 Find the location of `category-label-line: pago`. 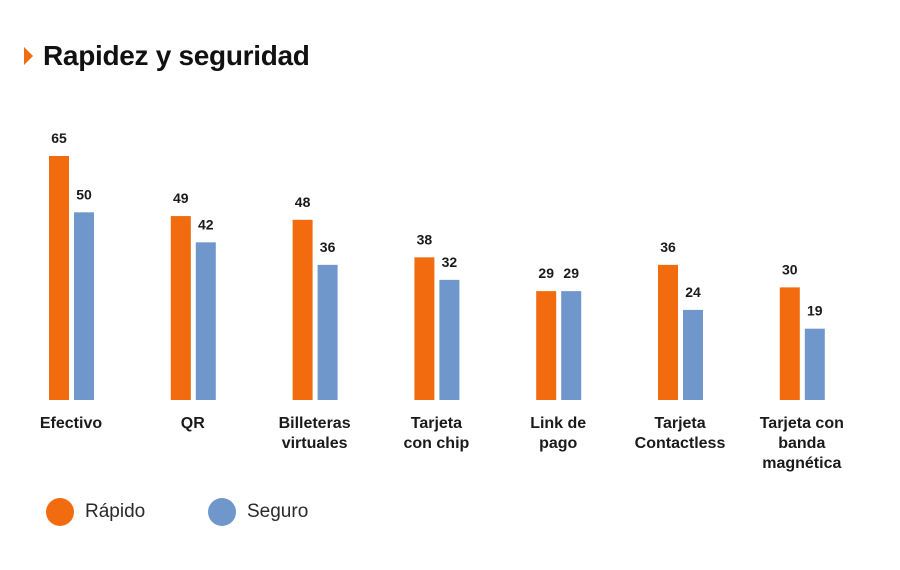

category-label-line: pago is located at coordinates (558, 443).